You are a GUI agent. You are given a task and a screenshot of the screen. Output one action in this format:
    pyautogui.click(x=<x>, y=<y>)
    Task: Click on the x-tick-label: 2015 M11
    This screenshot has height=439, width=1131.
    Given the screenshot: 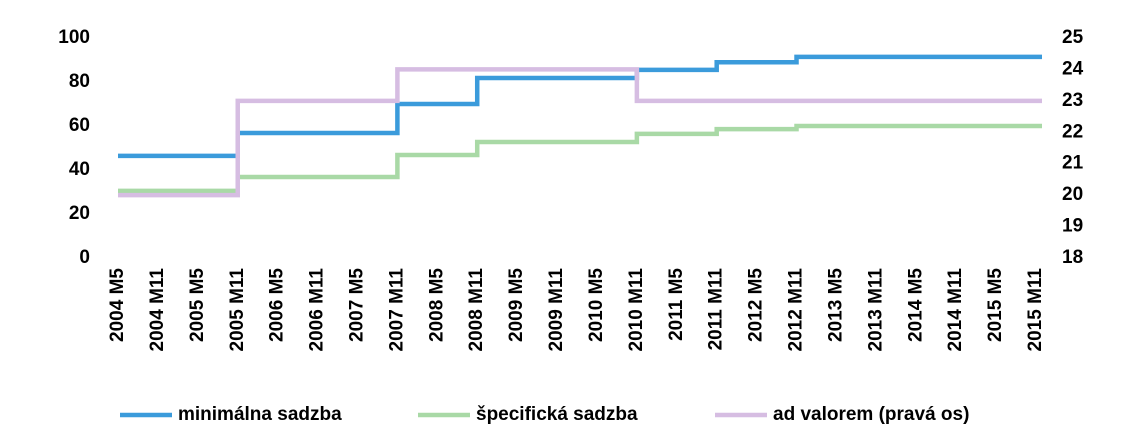 What is the action you would take?
    pyautogui.click(x=1035, y=310)
    